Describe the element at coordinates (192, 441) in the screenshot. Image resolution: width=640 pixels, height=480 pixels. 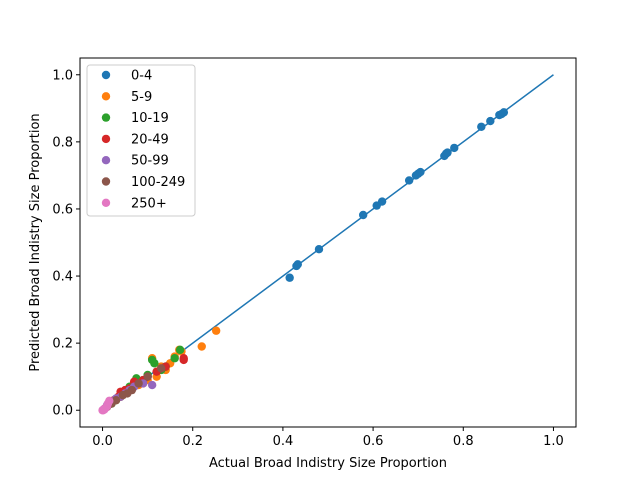
I see `x-tick-label: 0.2` at that location.